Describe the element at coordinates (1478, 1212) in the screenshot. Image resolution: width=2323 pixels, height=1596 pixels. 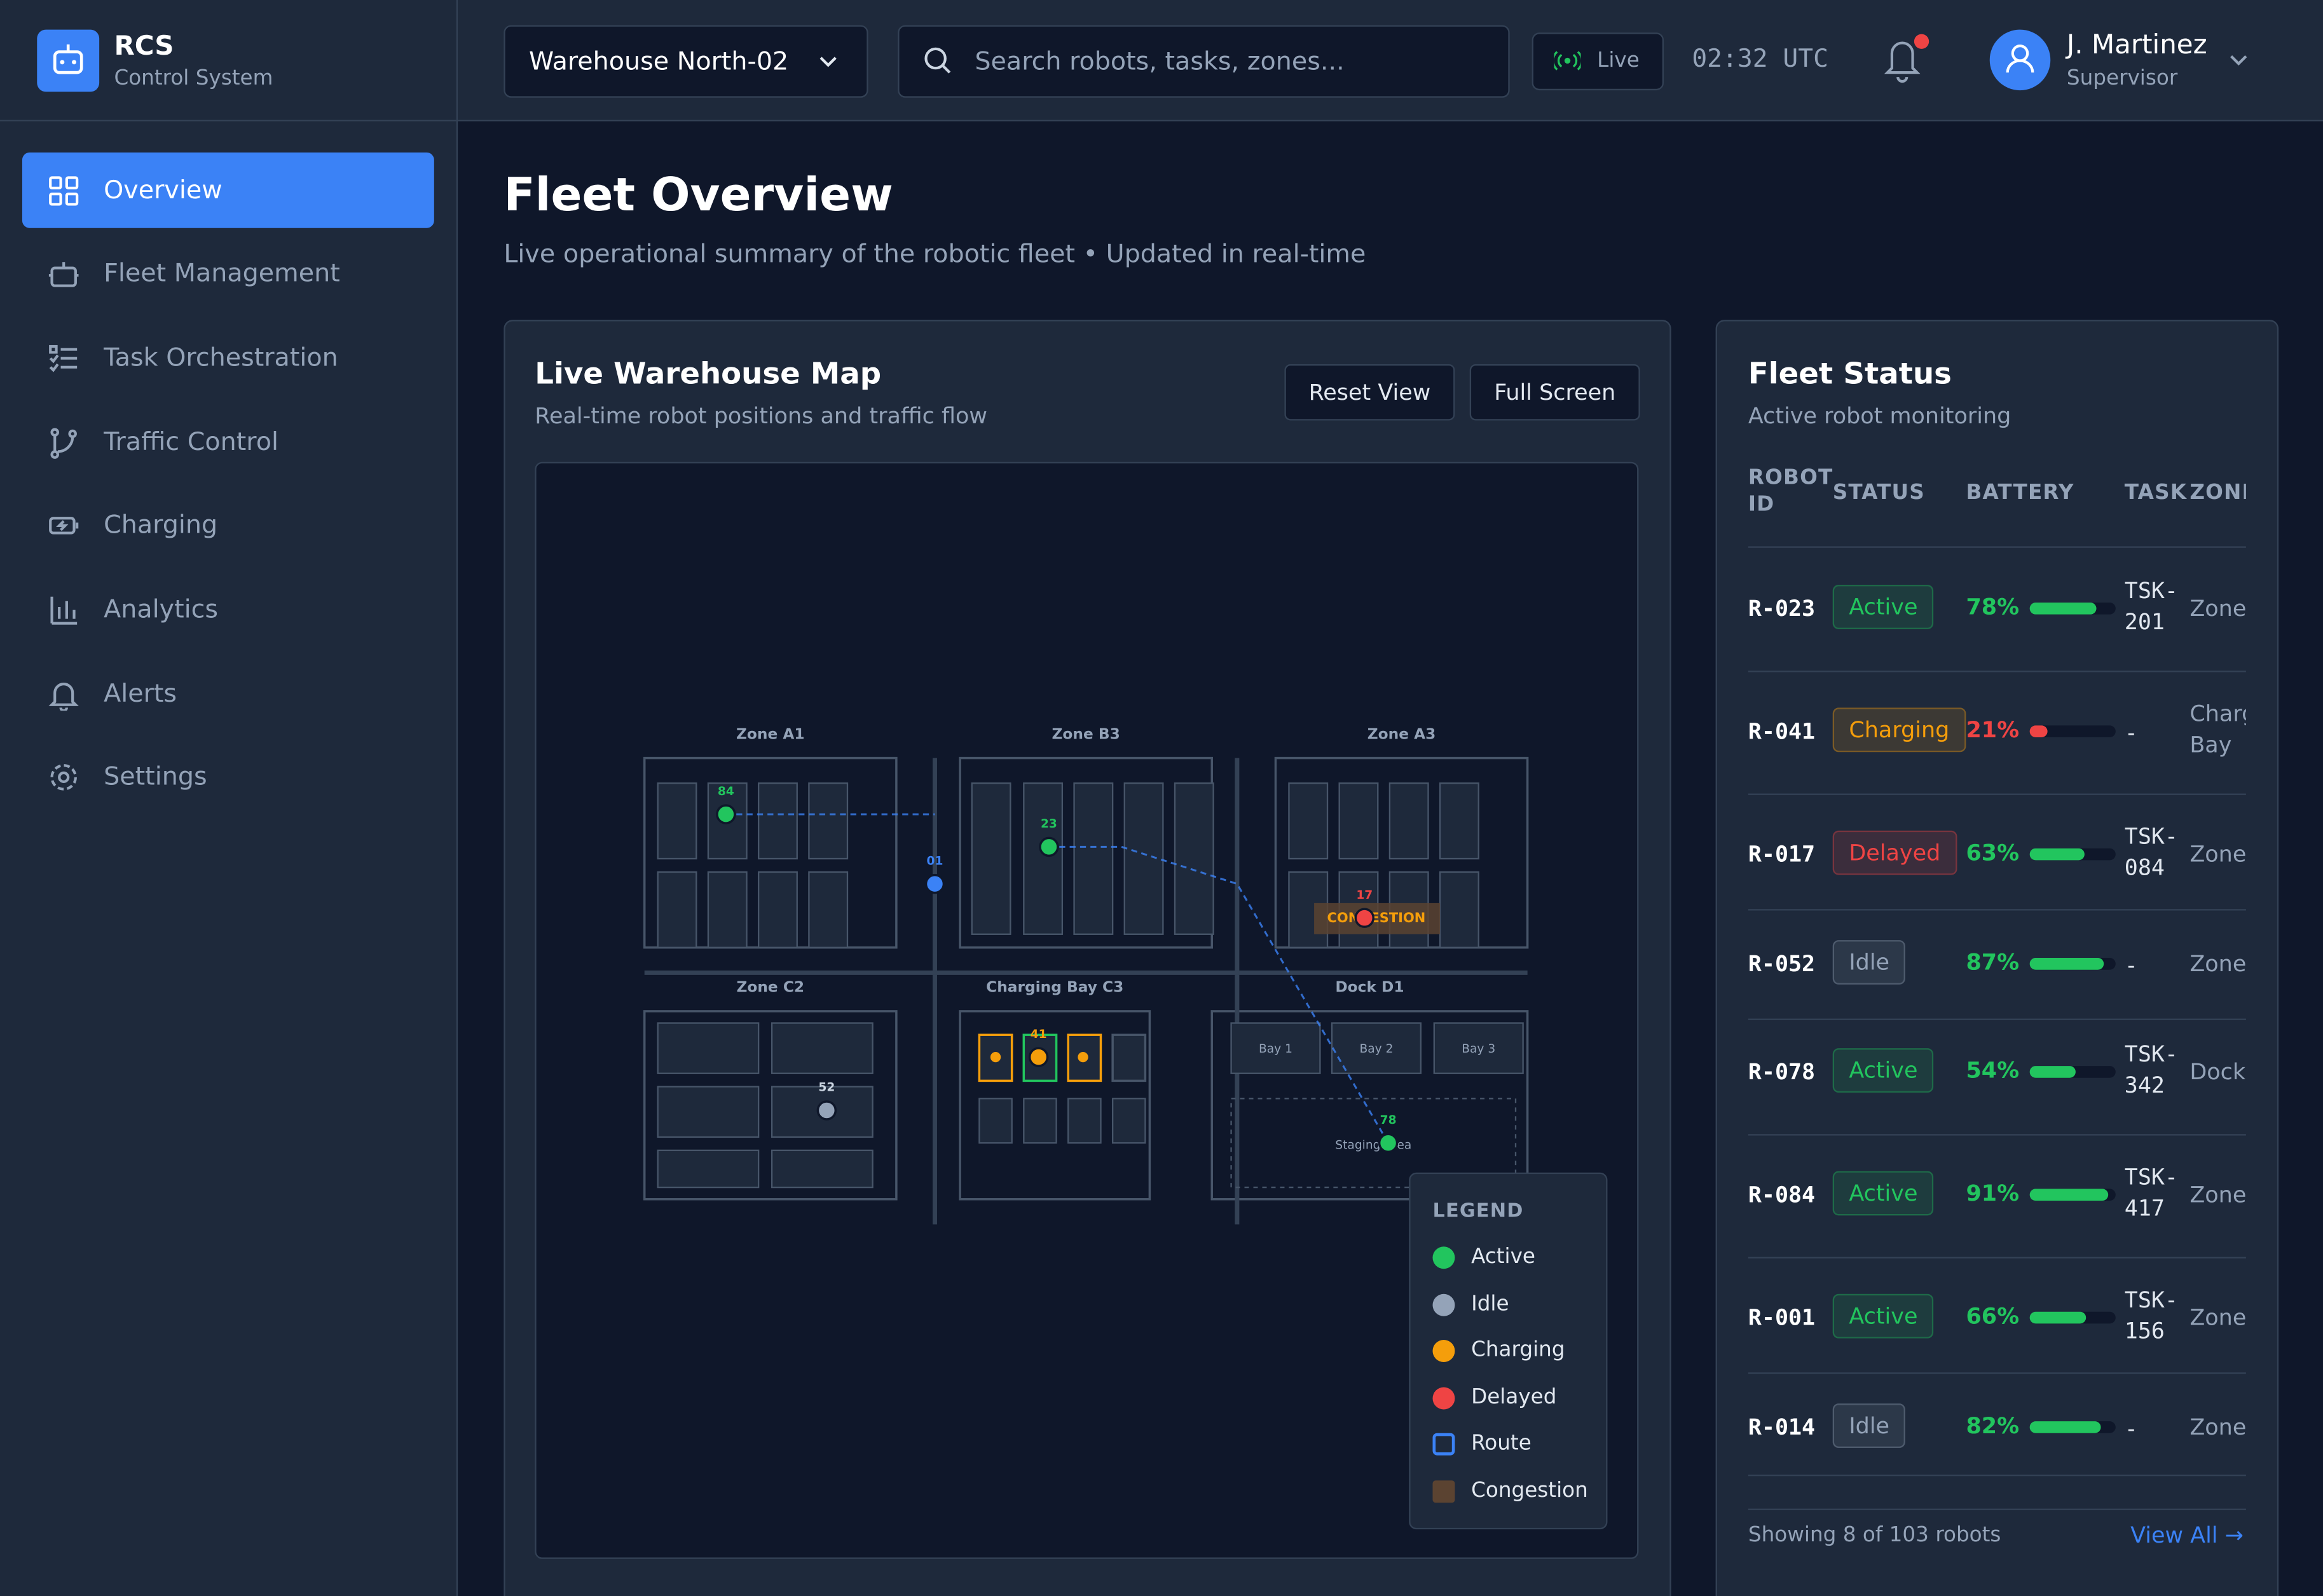
I see `legend-title: LEGEND` at that location.